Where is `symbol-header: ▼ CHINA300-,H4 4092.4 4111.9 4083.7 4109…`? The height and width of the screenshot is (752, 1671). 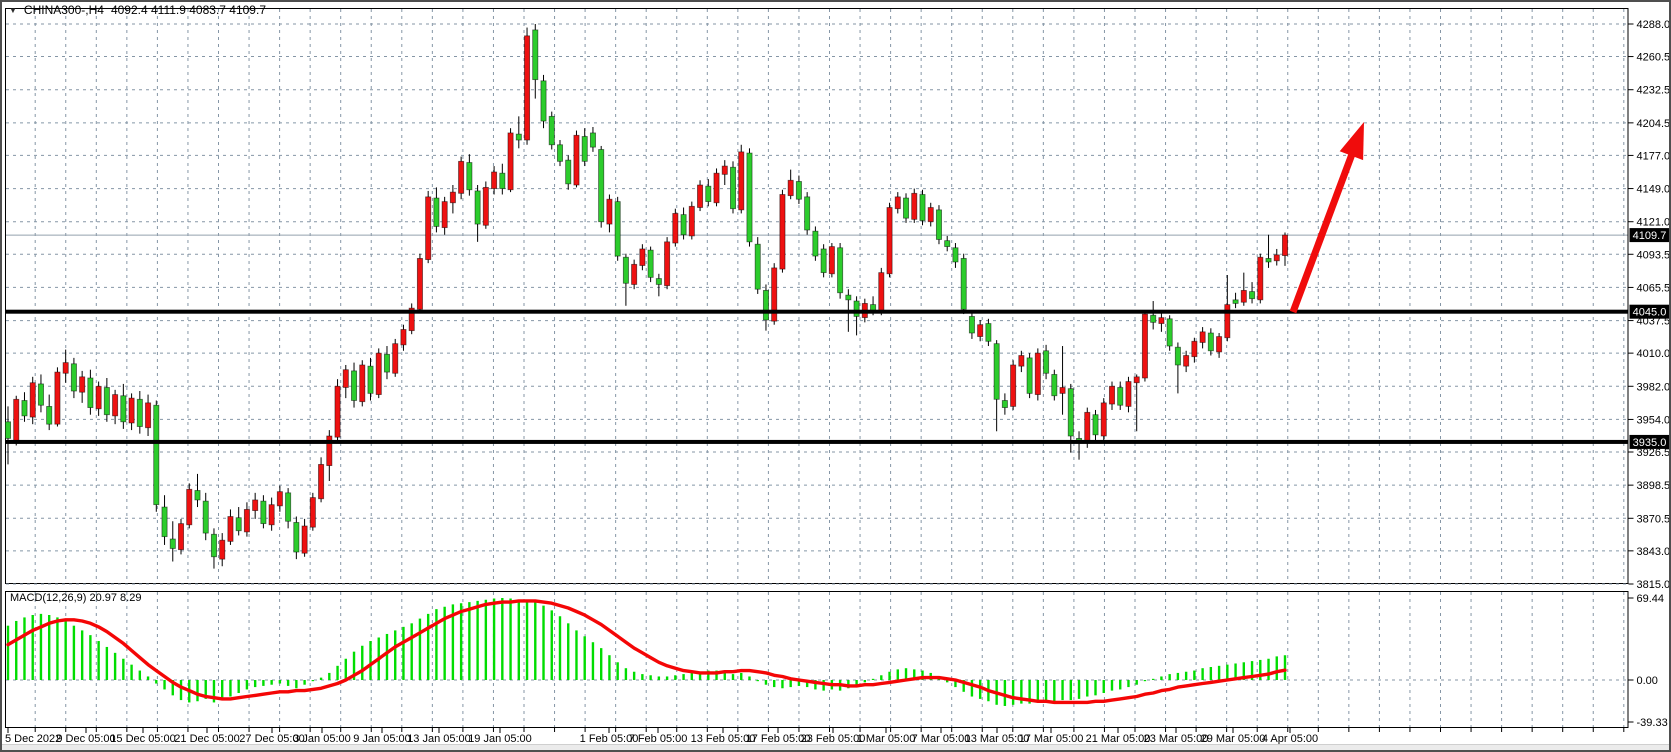
symbol-header: ▼ CHINA300-,H4 4092.4 4111.9 4083.7 4109… is located at coordinates (137, 10).